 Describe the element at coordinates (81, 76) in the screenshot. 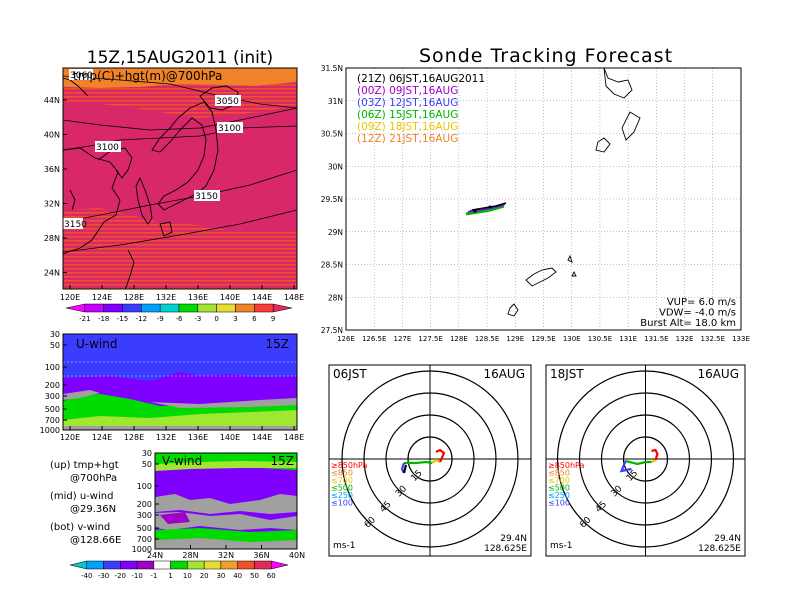

I see `contour-label: 3060` at that location.